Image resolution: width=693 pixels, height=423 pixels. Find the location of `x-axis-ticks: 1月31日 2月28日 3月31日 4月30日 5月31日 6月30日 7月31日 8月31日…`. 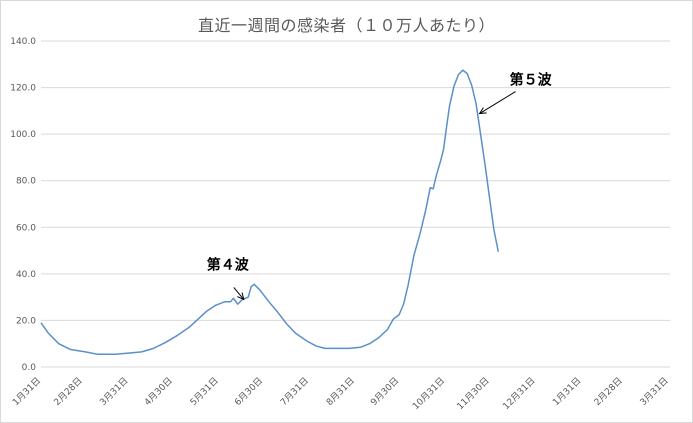

x-axis-ticks: 1月31日 2月28日 3月31日 4月30日 5月31日 6月30日 7月31日 8月31日… is located at coordinates (340, 393).